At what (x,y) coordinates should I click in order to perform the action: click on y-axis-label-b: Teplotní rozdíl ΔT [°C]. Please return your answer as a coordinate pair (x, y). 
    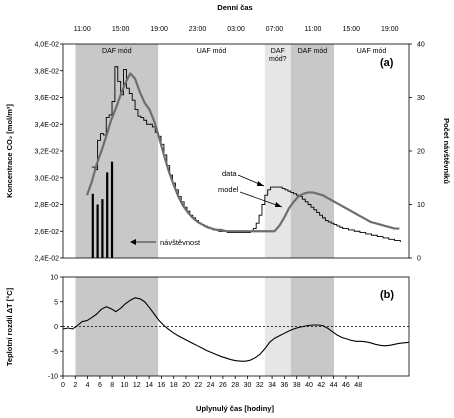
    Looking at the image, I should click on (9, 326).